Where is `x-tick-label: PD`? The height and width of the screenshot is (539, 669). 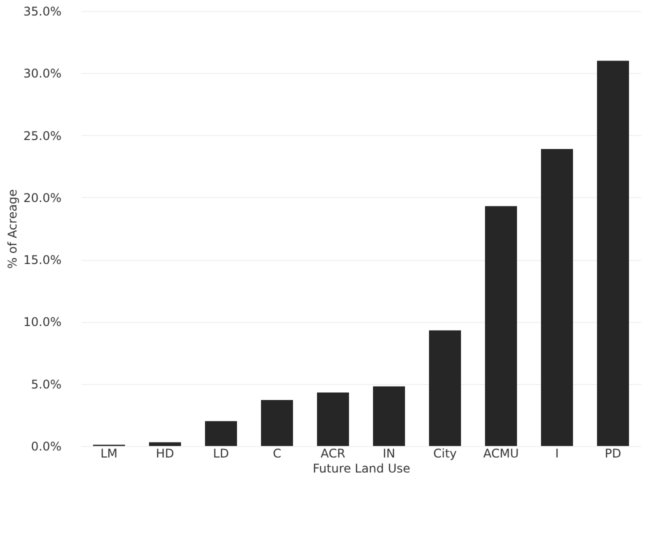 x-tick-label: PD is located at coordinates (613, 453).